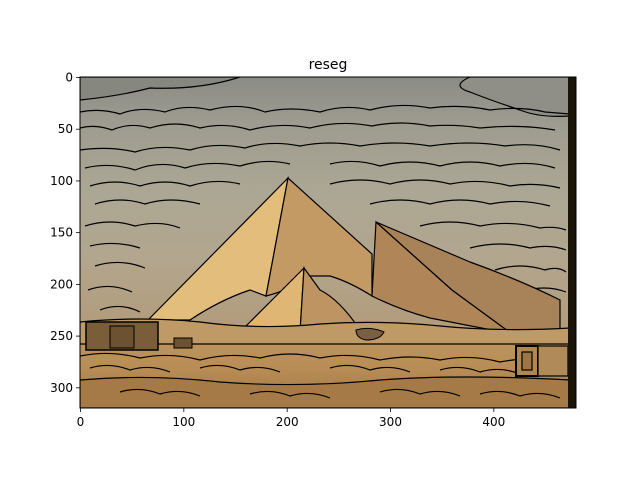 This screenshot has height=480, width=640. I want to click on sky-segment-right-dark, so click(515, 97).